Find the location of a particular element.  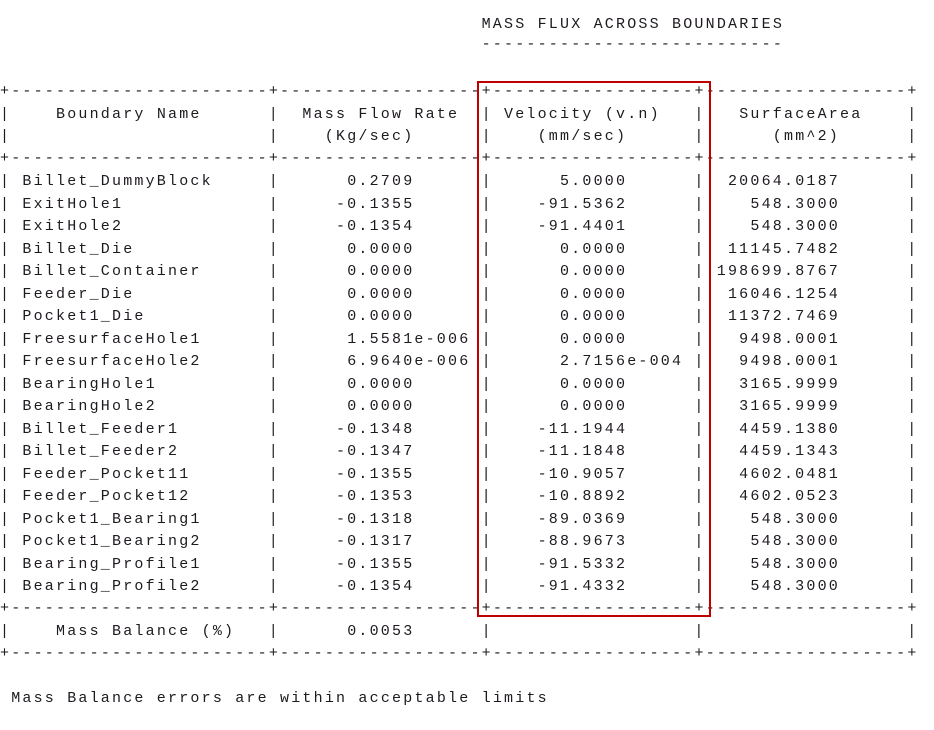

mass-flow-rate: -0.1354 is located at coordinates (375, 226).